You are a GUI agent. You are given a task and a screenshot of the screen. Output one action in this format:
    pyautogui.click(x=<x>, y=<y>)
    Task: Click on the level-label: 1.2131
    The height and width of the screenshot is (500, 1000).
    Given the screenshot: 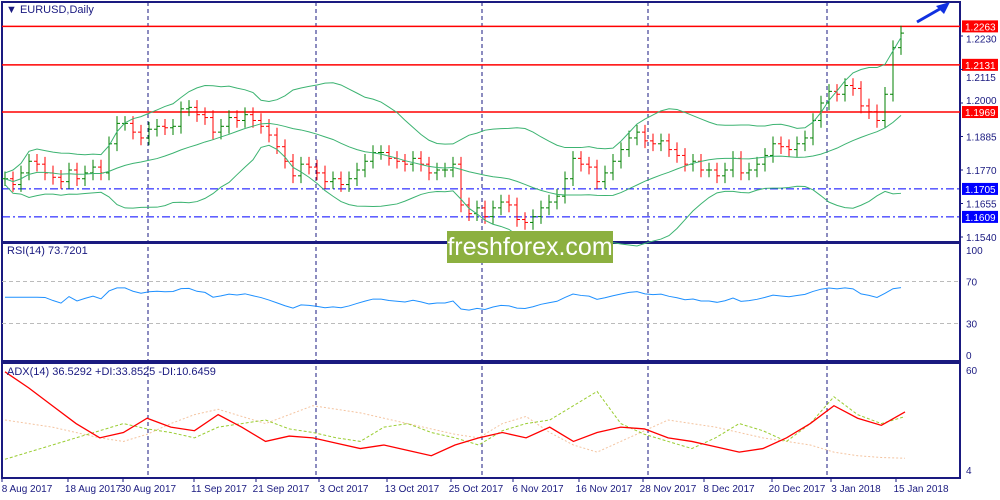 What is the action you would take?
    pyautogui.click(x=980, y=66)
    